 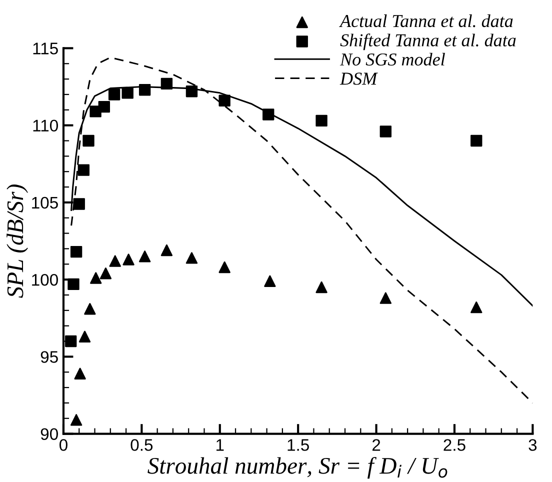 What do you see at coordinates (141, 445) in the screenshot?
I see `x-tick-label: 0.5` at bounding box center [141, 445].